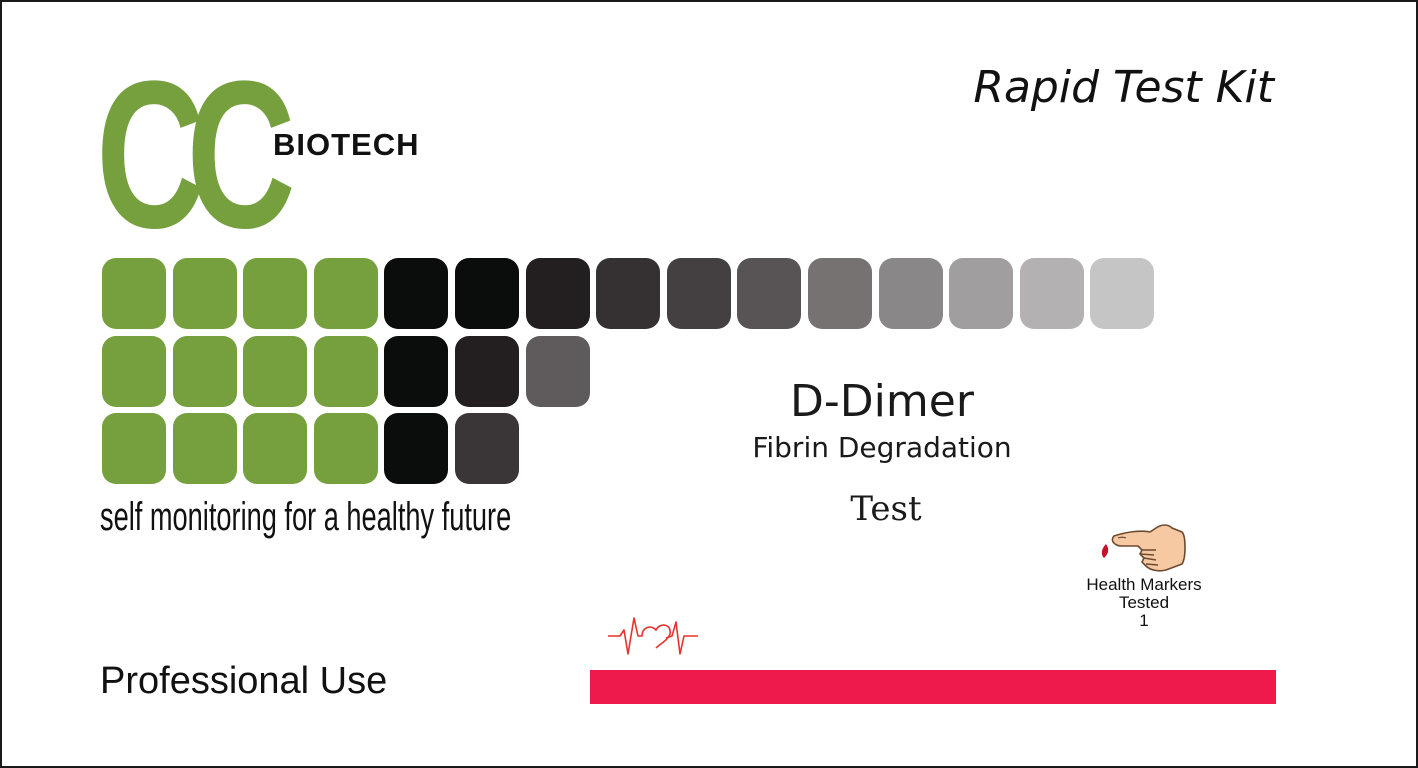 The image size is (1418, 768). I want to click on finger-blood-drop-icon, so click(1143, 548).